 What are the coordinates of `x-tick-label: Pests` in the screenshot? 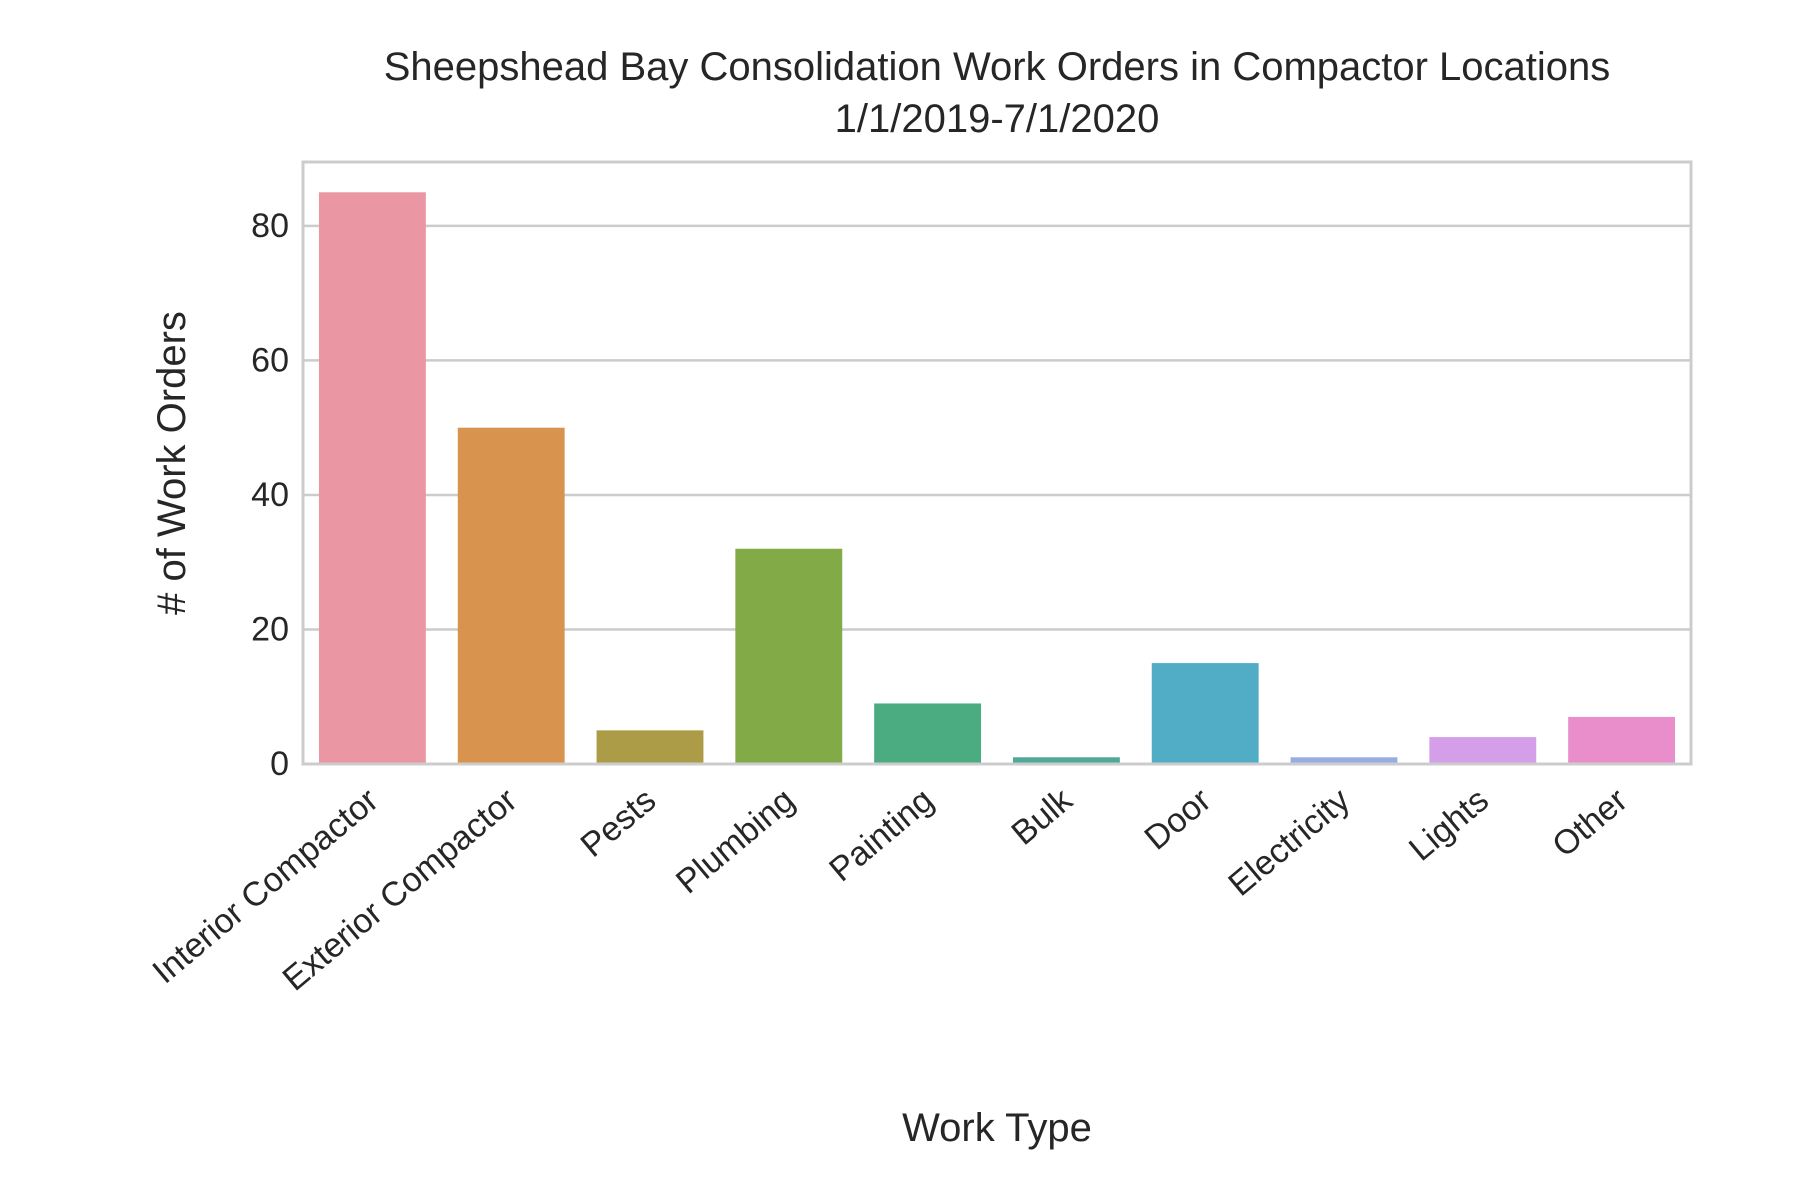 It's located at (619, 823).